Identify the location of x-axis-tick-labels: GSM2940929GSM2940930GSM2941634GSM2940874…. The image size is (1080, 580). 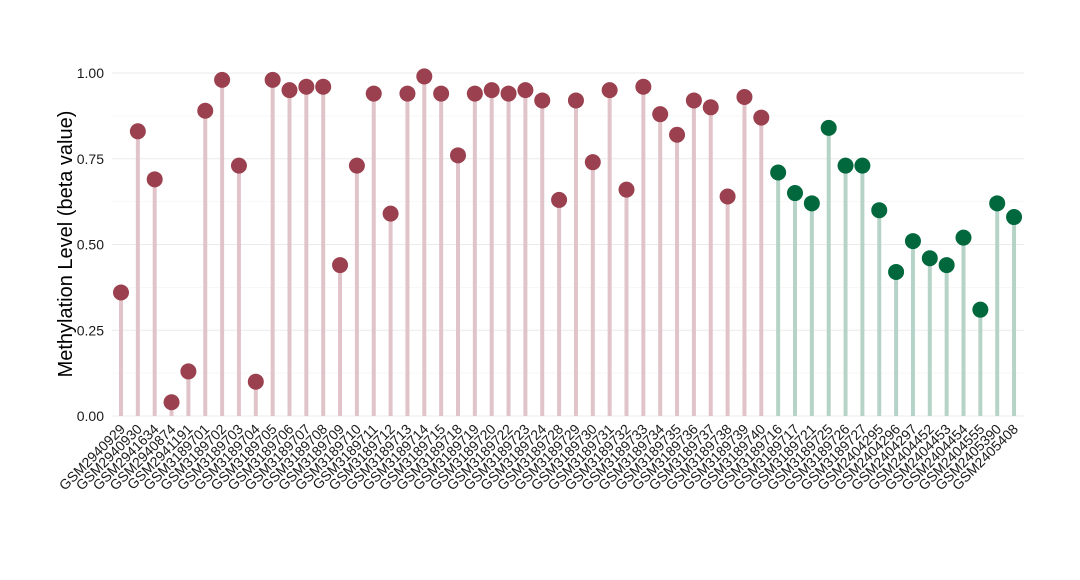
(539, 457).